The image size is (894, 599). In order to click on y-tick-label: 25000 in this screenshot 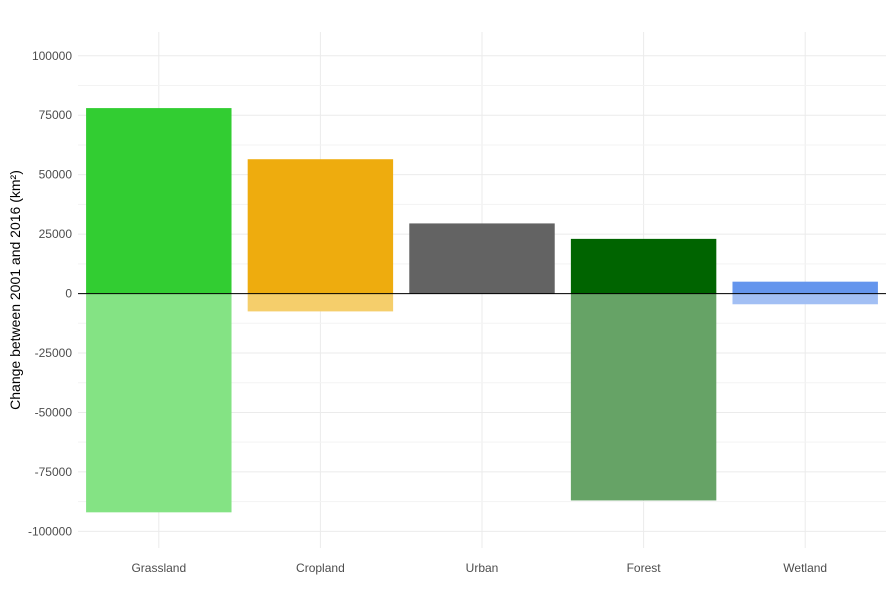, I will do `click(56, 234)`.